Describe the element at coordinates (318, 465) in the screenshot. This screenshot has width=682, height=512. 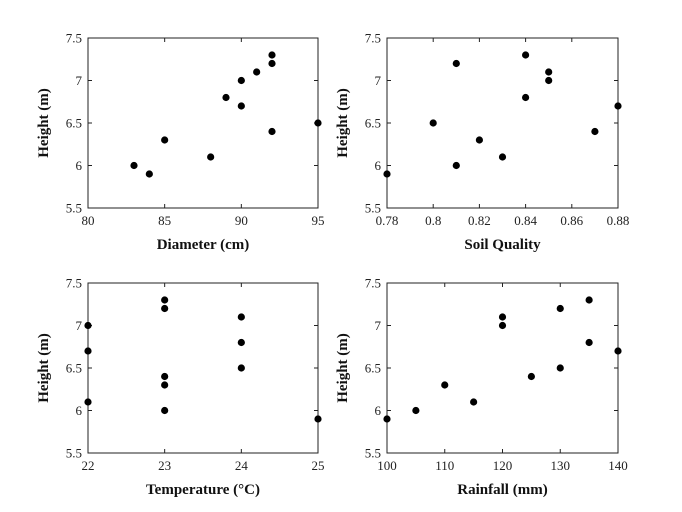
I see `x-tick-label: 25` at that location.